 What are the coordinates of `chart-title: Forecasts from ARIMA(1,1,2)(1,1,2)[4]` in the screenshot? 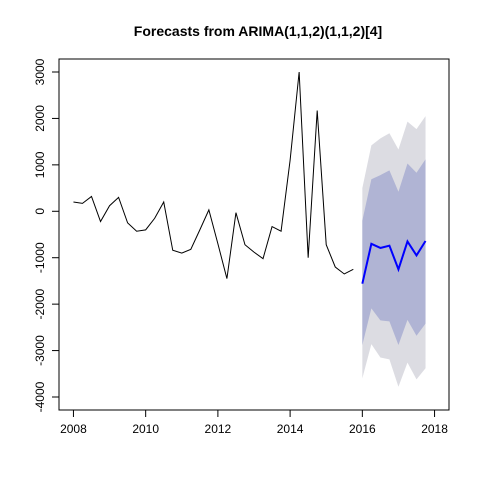 It's located at (258, 31).